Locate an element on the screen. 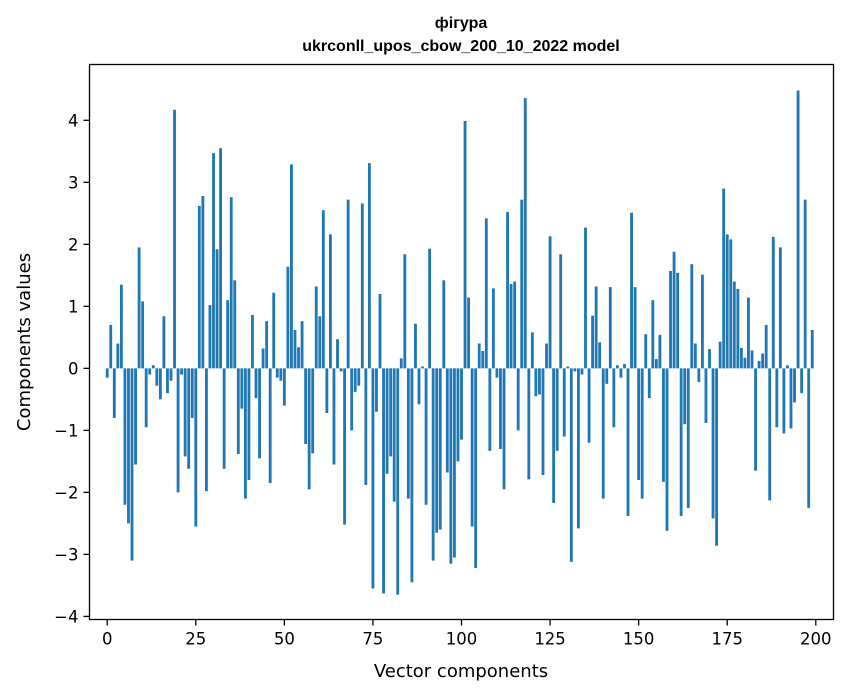 Image resolution: width=847 pixels, height=696 pixels. y-tick-label: −1 is located at coordinates (66, 430).